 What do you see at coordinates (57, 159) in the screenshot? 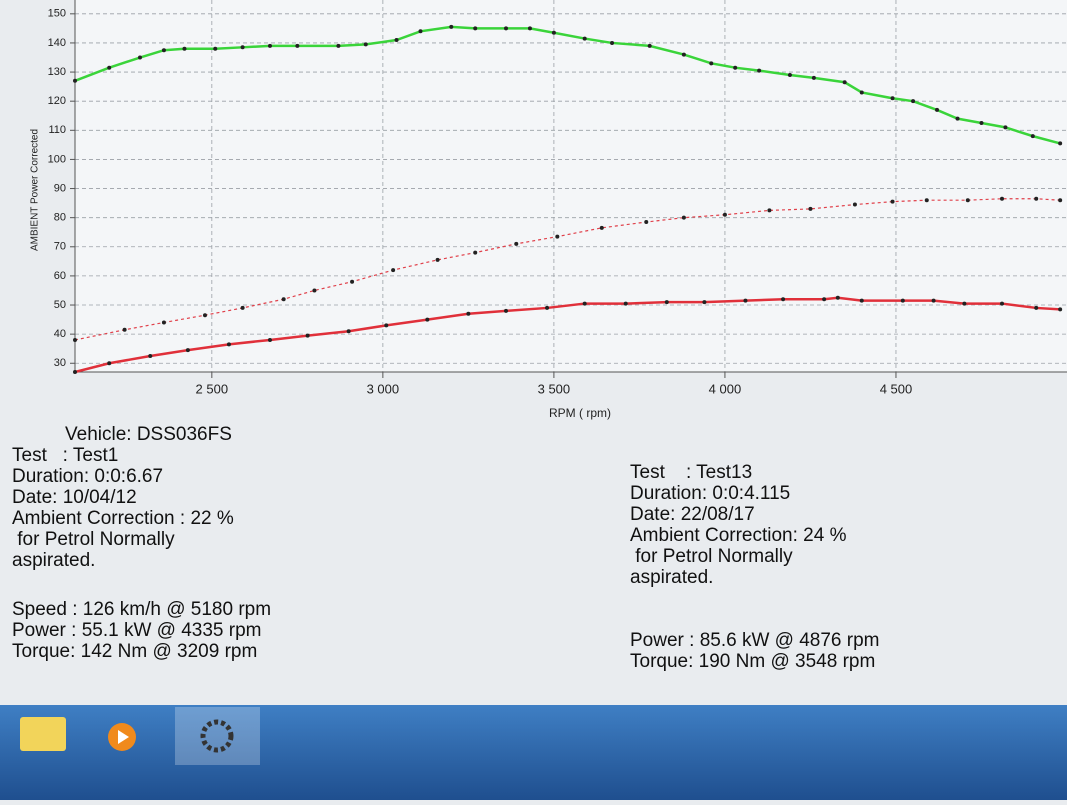
I see `y-tick-label: 100` at bounding box center [57, 159].